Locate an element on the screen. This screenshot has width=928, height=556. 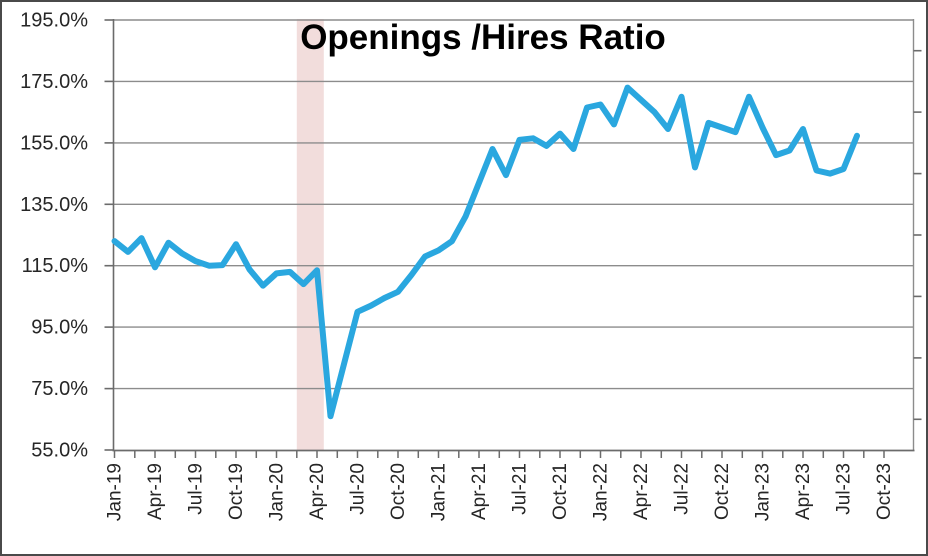
x-tick-label: Oct-20 is located at coordinates (398, 491).